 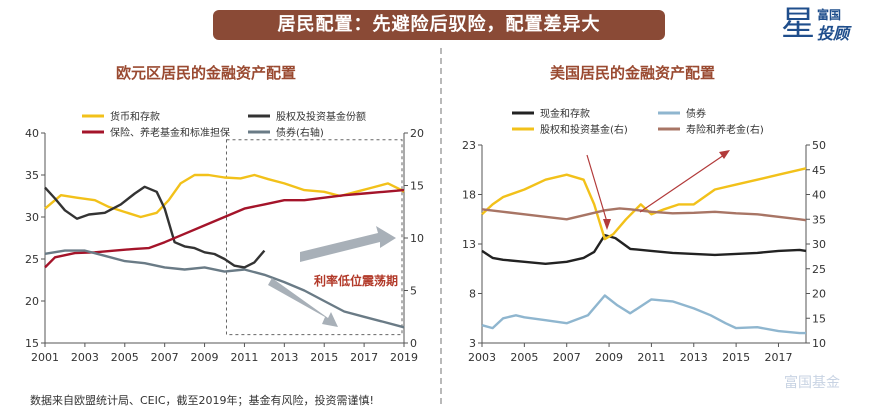 I want to click on y-right-tick-label: 0, so click(x=413, y=343).